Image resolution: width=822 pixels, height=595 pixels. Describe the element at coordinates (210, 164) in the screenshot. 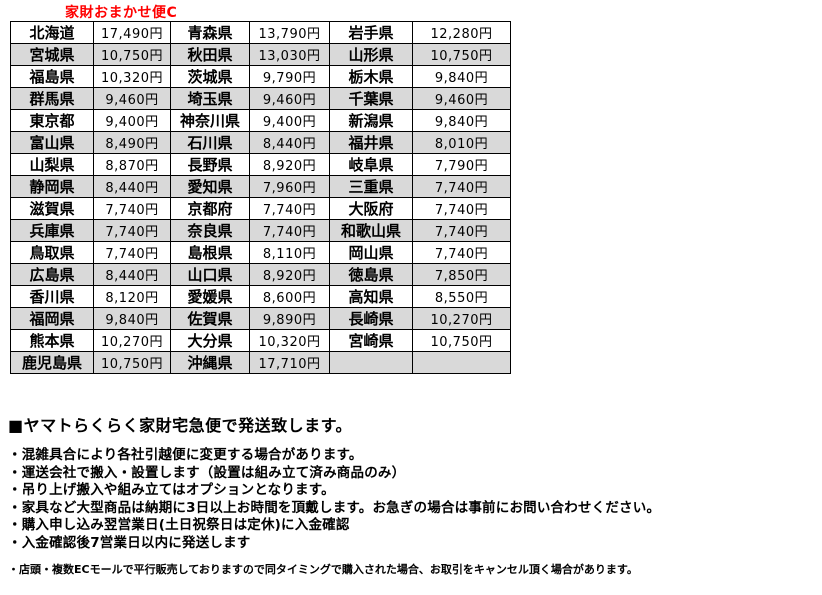

I see `prefecture-cell: 長野県` at that location.